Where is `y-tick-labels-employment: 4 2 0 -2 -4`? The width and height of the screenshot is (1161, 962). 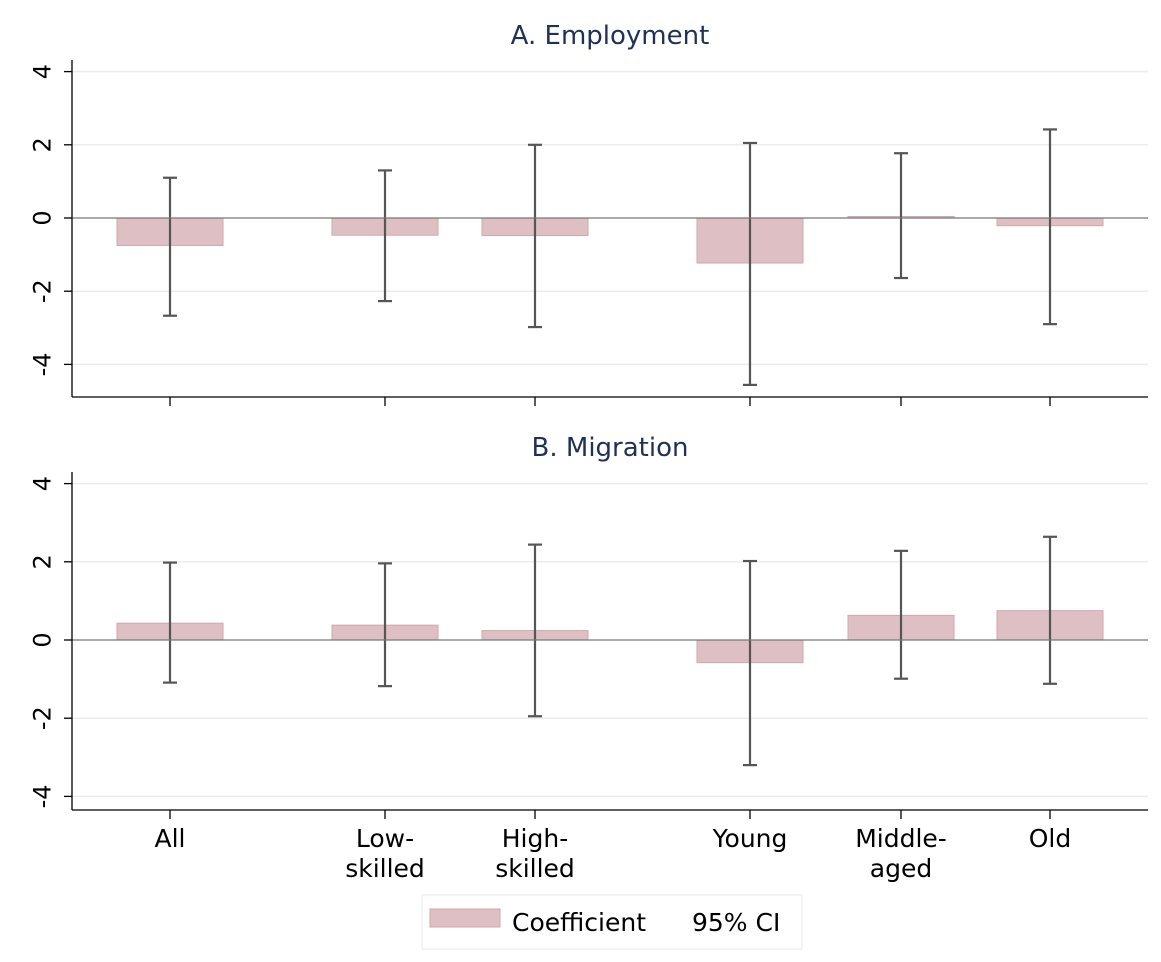
y-tick-labels-employment: 4 2 0 -2 -4 is located at coordinates (42, 220).